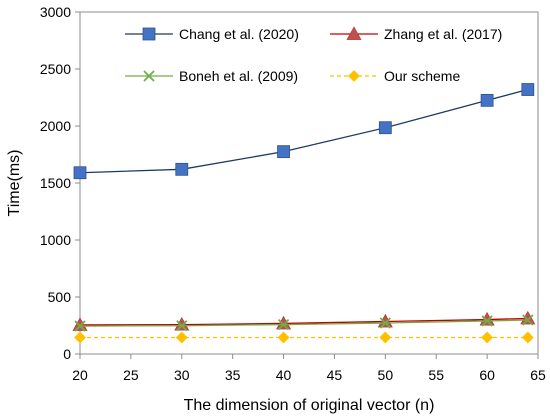  I want to click on y-tick-label: 1500, so click(55, 183).